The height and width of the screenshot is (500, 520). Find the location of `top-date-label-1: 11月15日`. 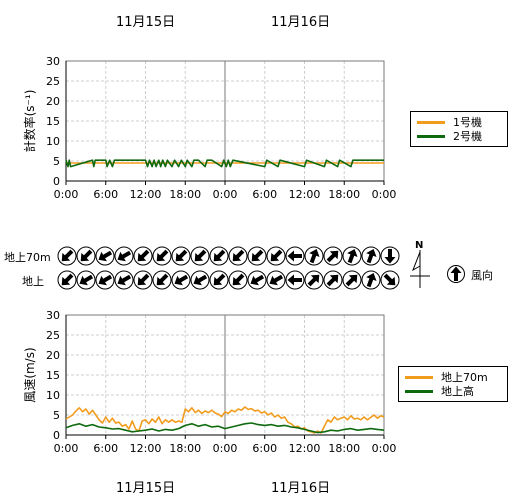

top-date-label-1: 11月15日 is located at coordinates (146, 22).